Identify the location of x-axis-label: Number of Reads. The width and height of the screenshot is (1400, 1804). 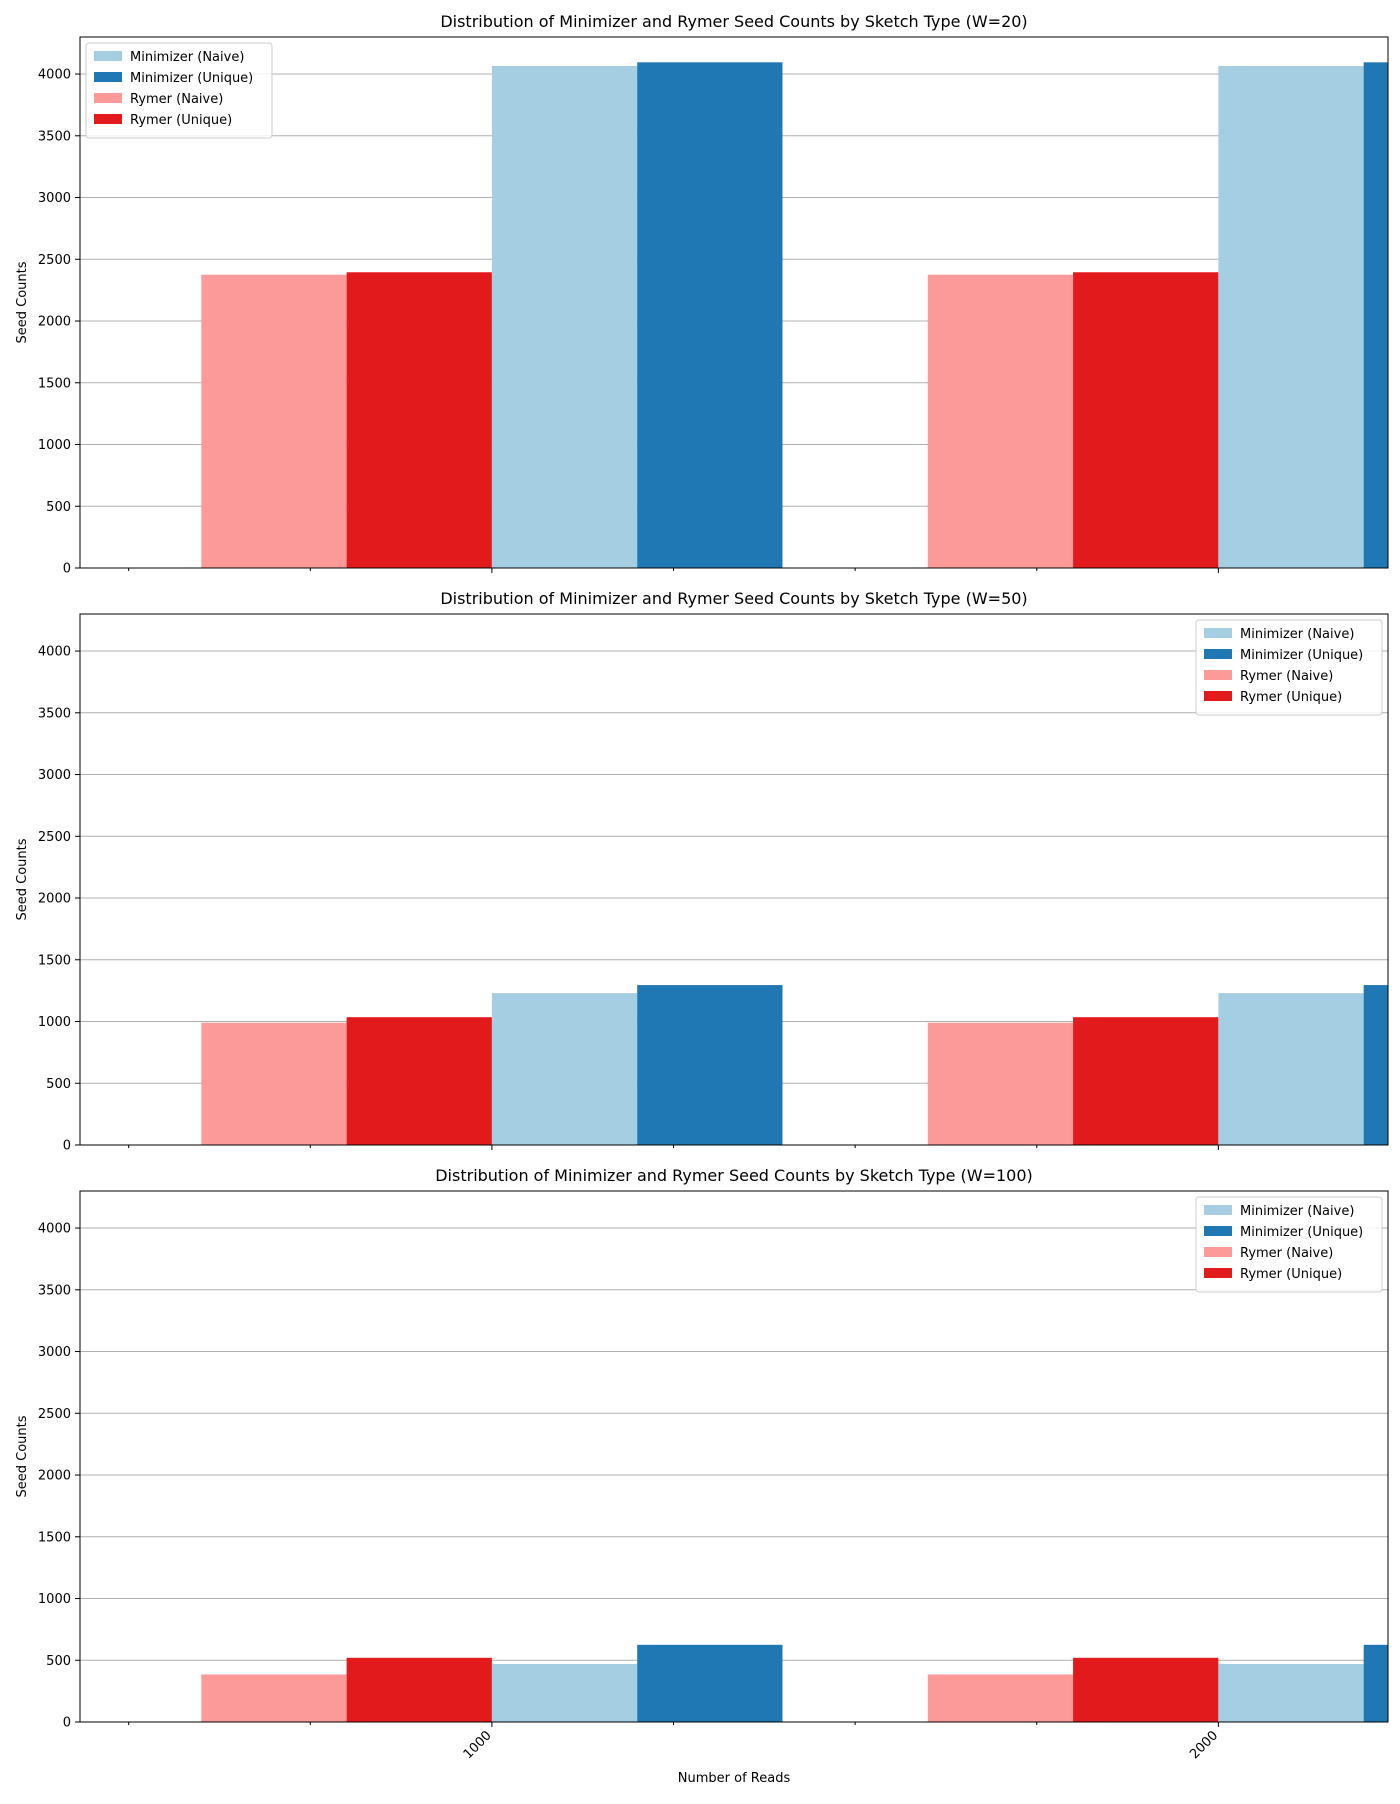
(734, 1778).